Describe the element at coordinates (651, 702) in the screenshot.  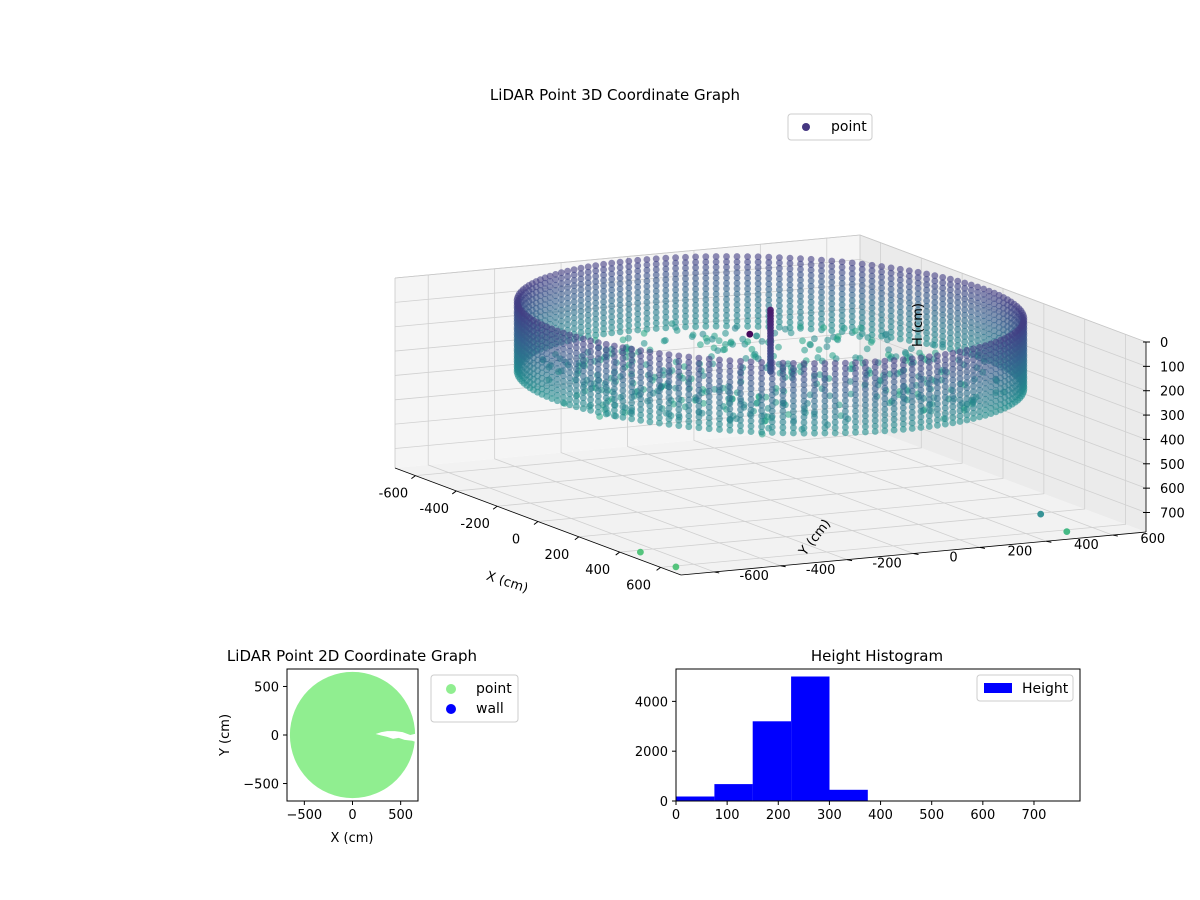
I see `histogram-y-tick-label: 4000` at that location.